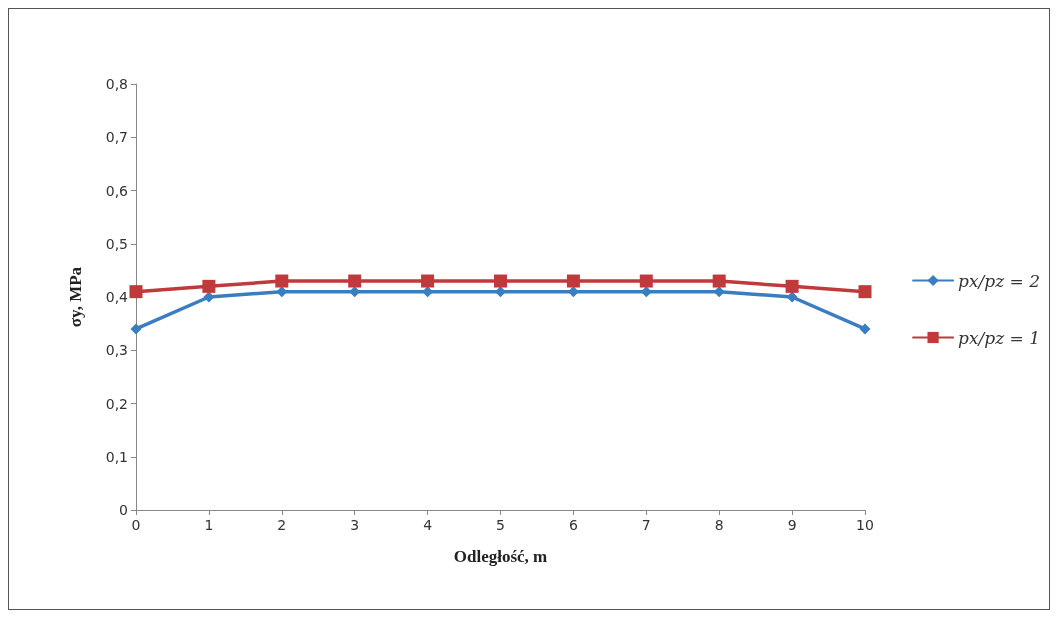 The image size is (1059, 617). Describe the element at coordinates (116, 137) in the screenshot. I see `y-tick-label: 0,7` at that location.